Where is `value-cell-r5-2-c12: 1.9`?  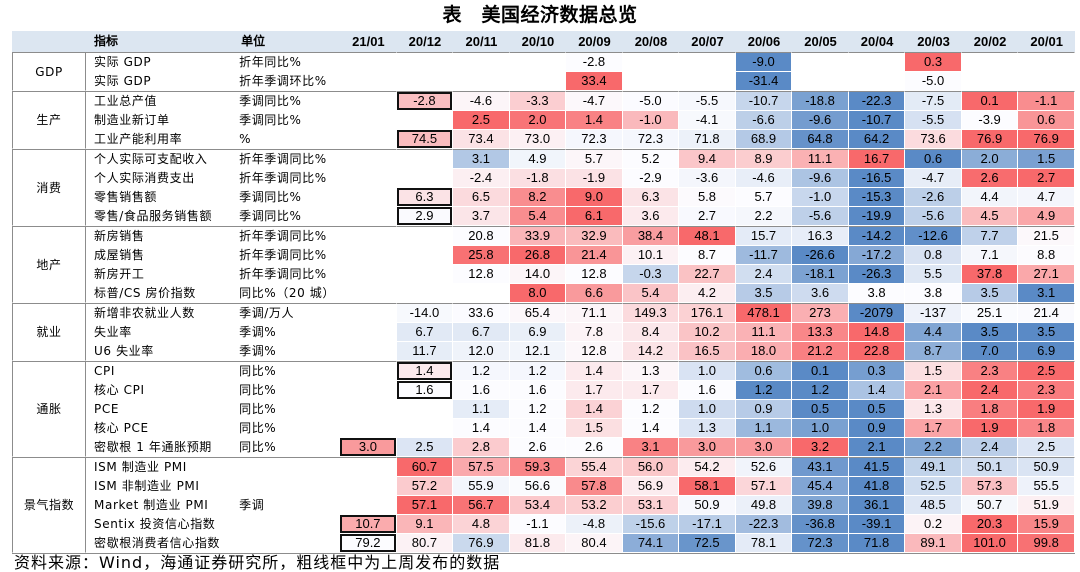 value-cell-r5-2-c12: 1.9 is located at coordinates (1046, 409).